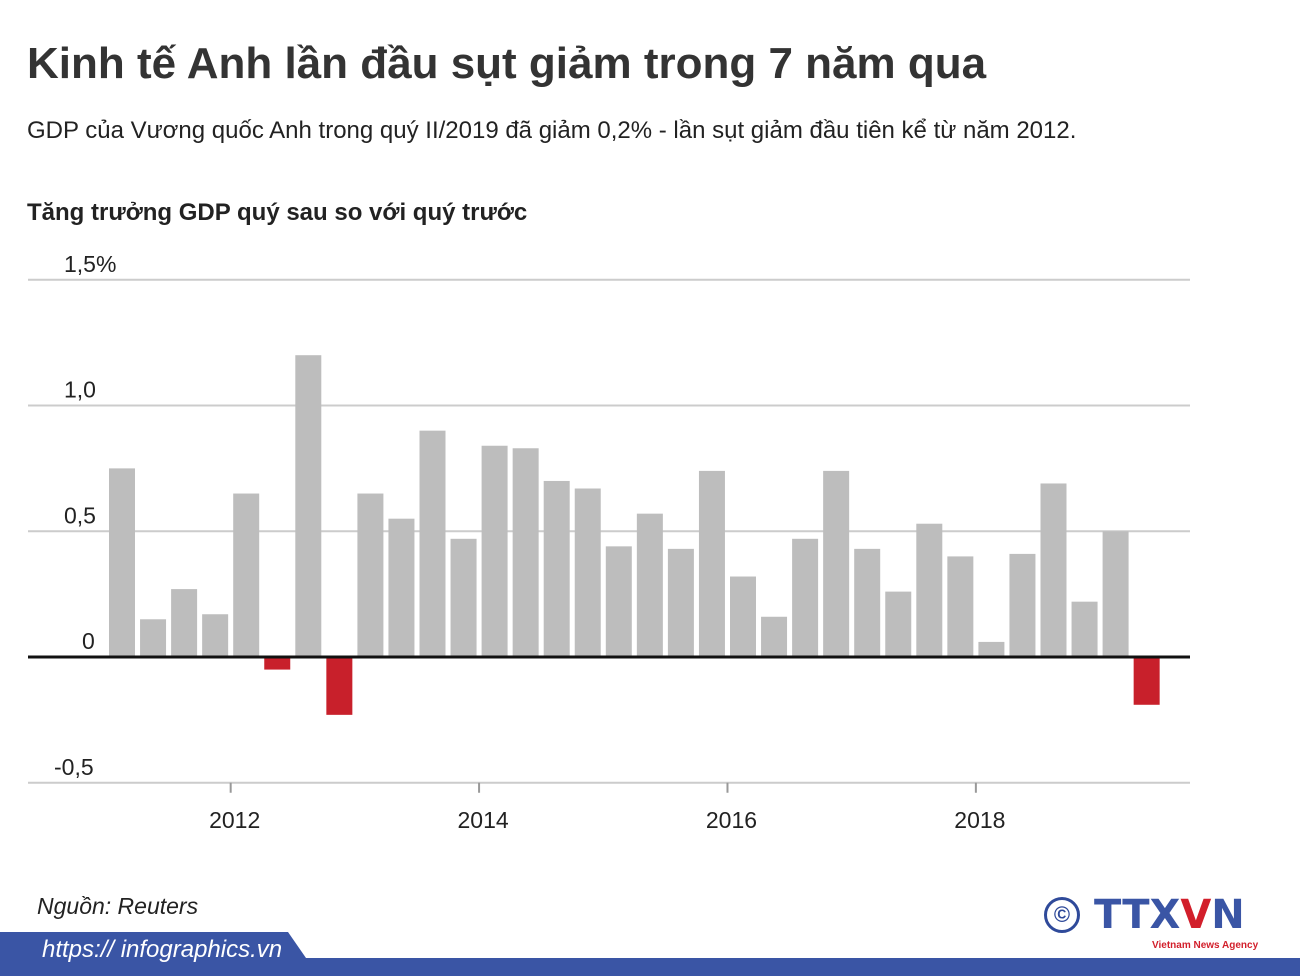 The width and height of the screenshot is (1300, 976). I want to click on bar-2018Q2, so click(1022, 605).